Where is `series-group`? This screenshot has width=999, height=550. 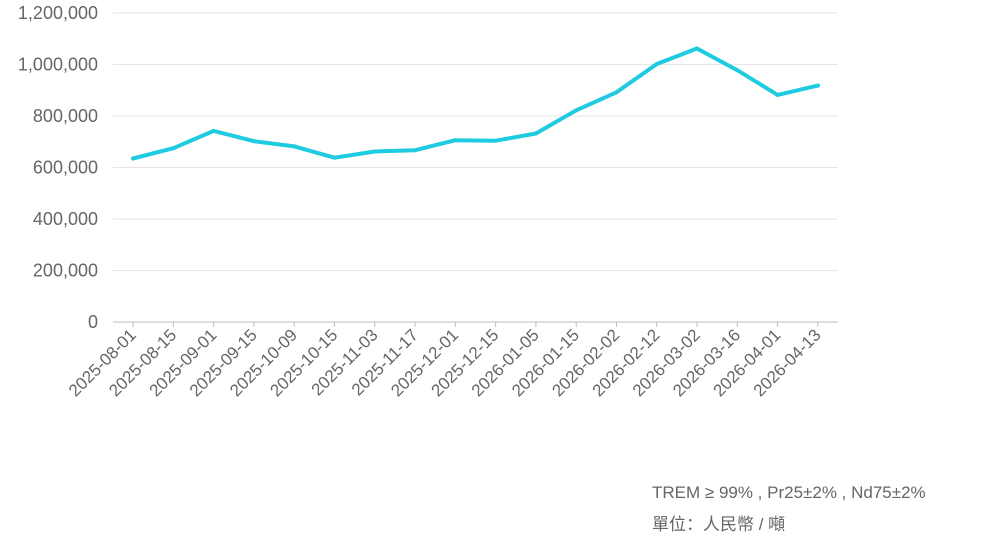
series-group is located at coordinates (475, 103).